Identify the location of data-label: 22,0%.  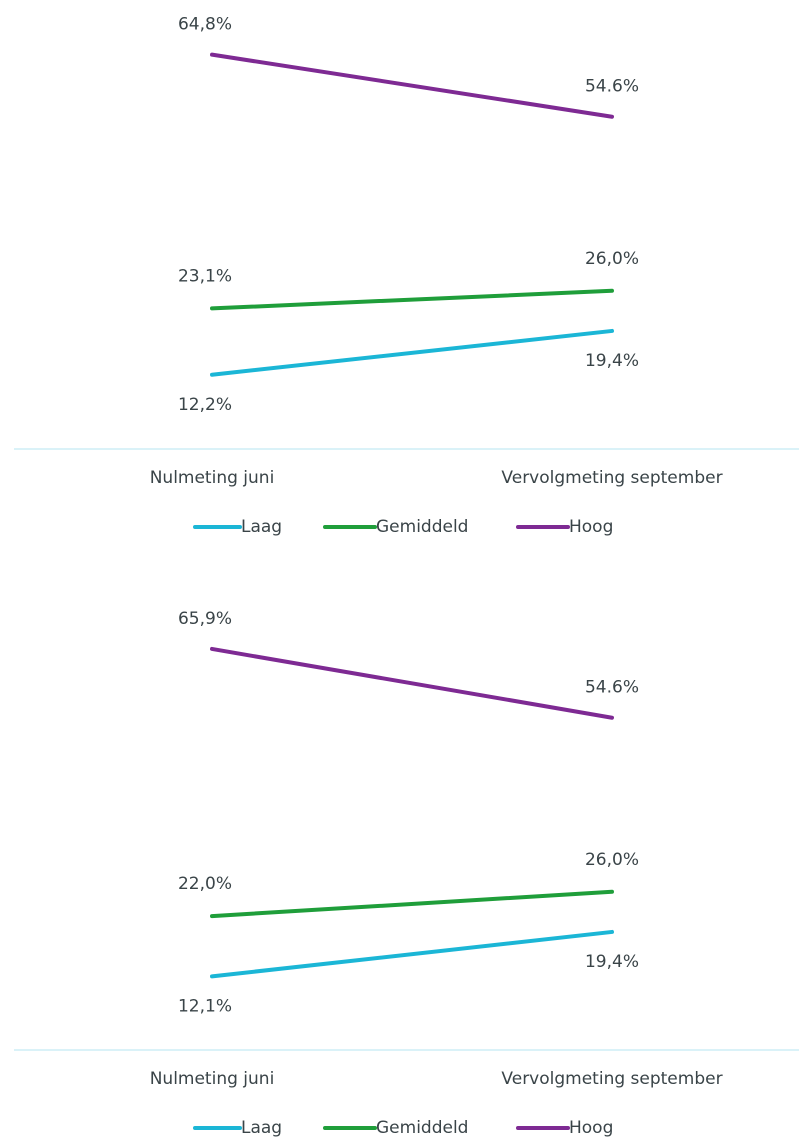
(205, 884).